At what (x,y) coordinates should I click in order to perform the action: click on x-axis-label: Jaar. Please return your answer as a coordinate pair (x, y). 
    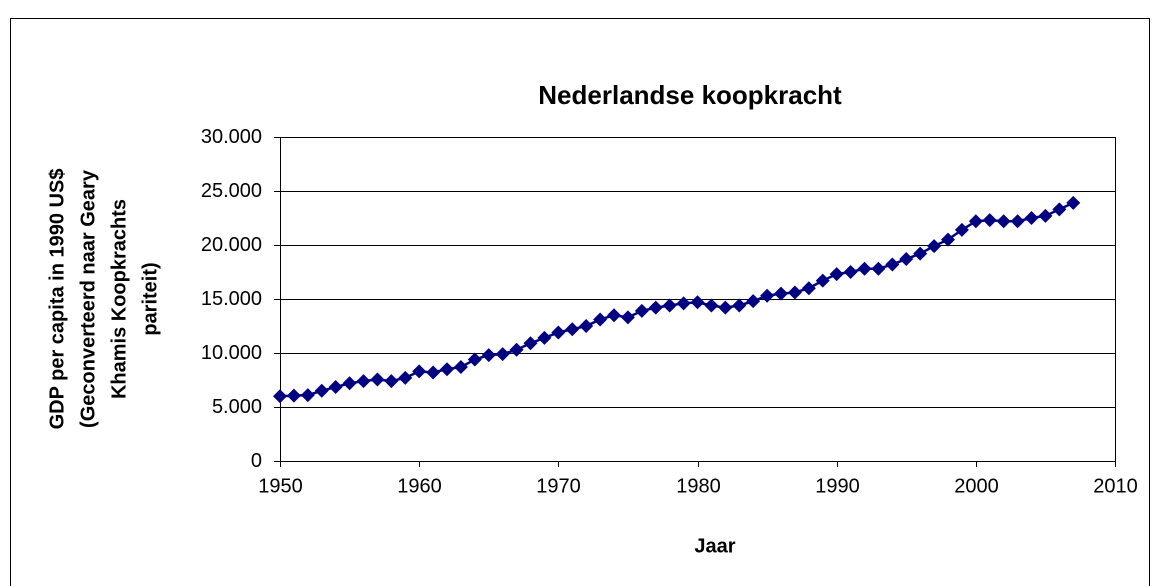
    Looking at the image, I should click on (714, 546).